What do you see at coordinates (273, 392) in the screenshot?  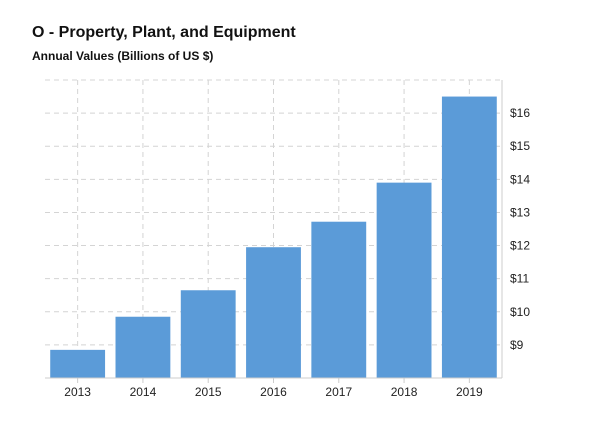 I see `x-tick-label: 2016` at bounding box center [273, 392].